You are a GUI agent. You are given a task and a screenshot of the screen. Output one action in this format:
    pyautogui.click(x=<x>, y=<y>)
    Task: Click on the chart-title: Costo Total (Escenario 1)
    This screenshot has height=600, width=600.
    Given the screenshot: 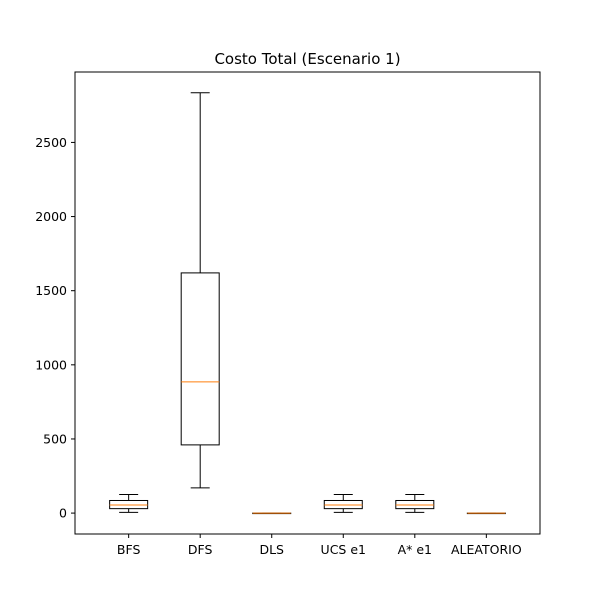 What is the action you would take?
    pyautogui.click(x=307, y=59)
    